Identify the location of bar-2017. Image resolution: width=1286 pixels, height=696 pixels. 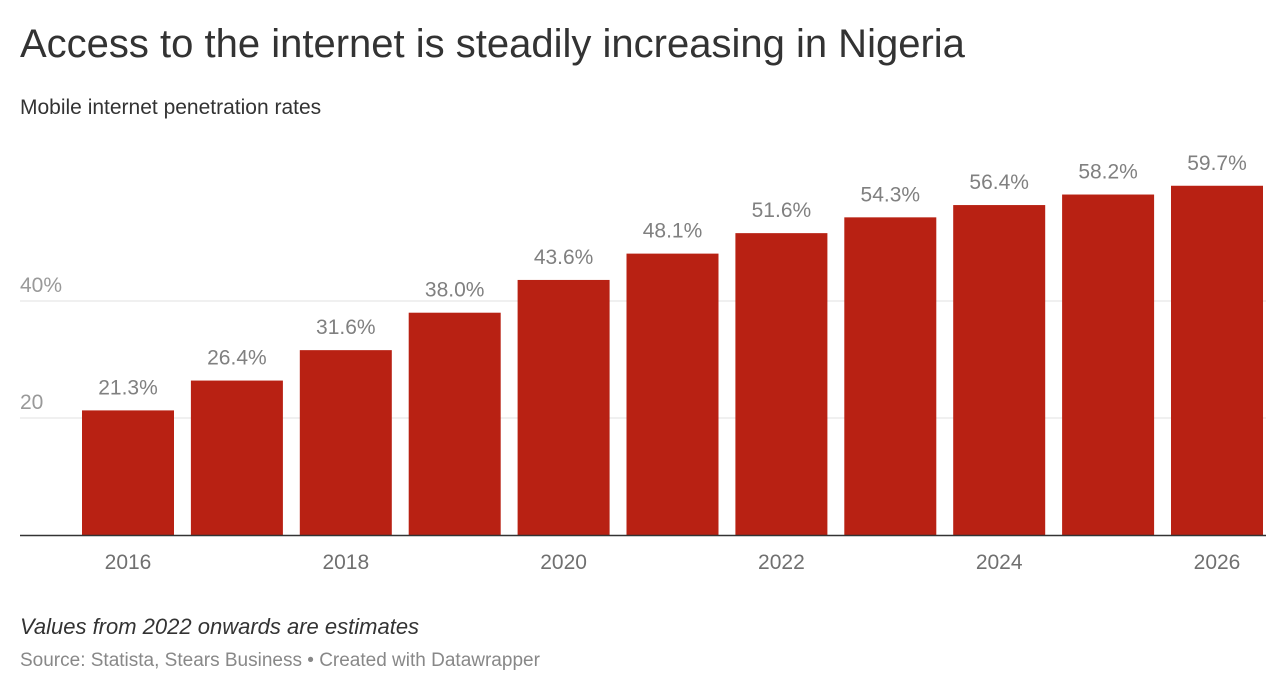
(236, 457).